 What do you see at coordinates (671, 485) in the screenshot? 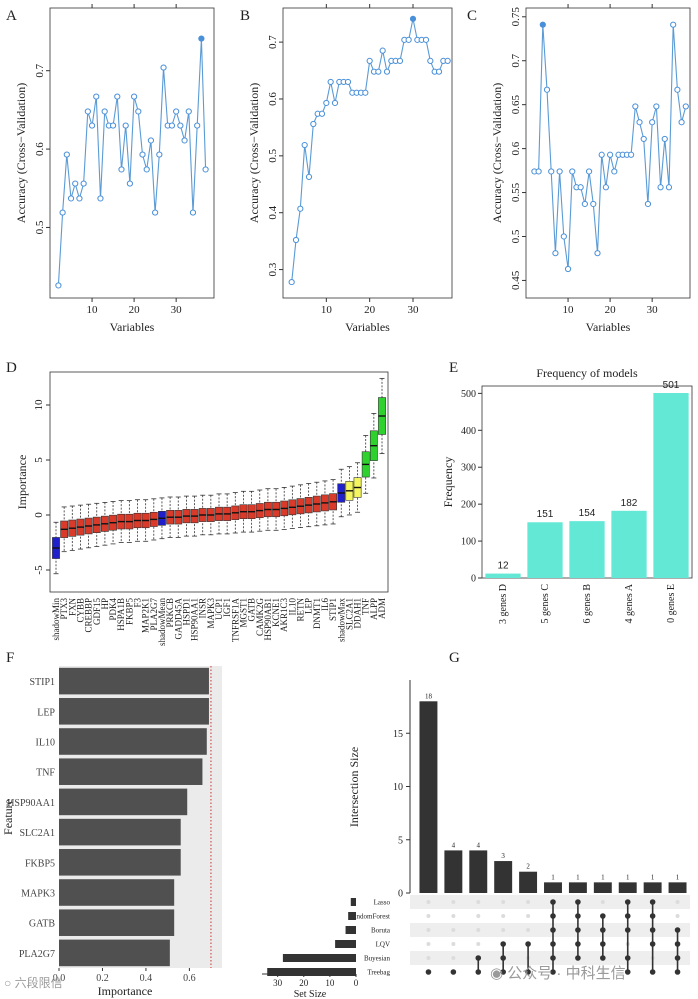
I see `bar-0-genes-e` at bounding box center [671, 485].